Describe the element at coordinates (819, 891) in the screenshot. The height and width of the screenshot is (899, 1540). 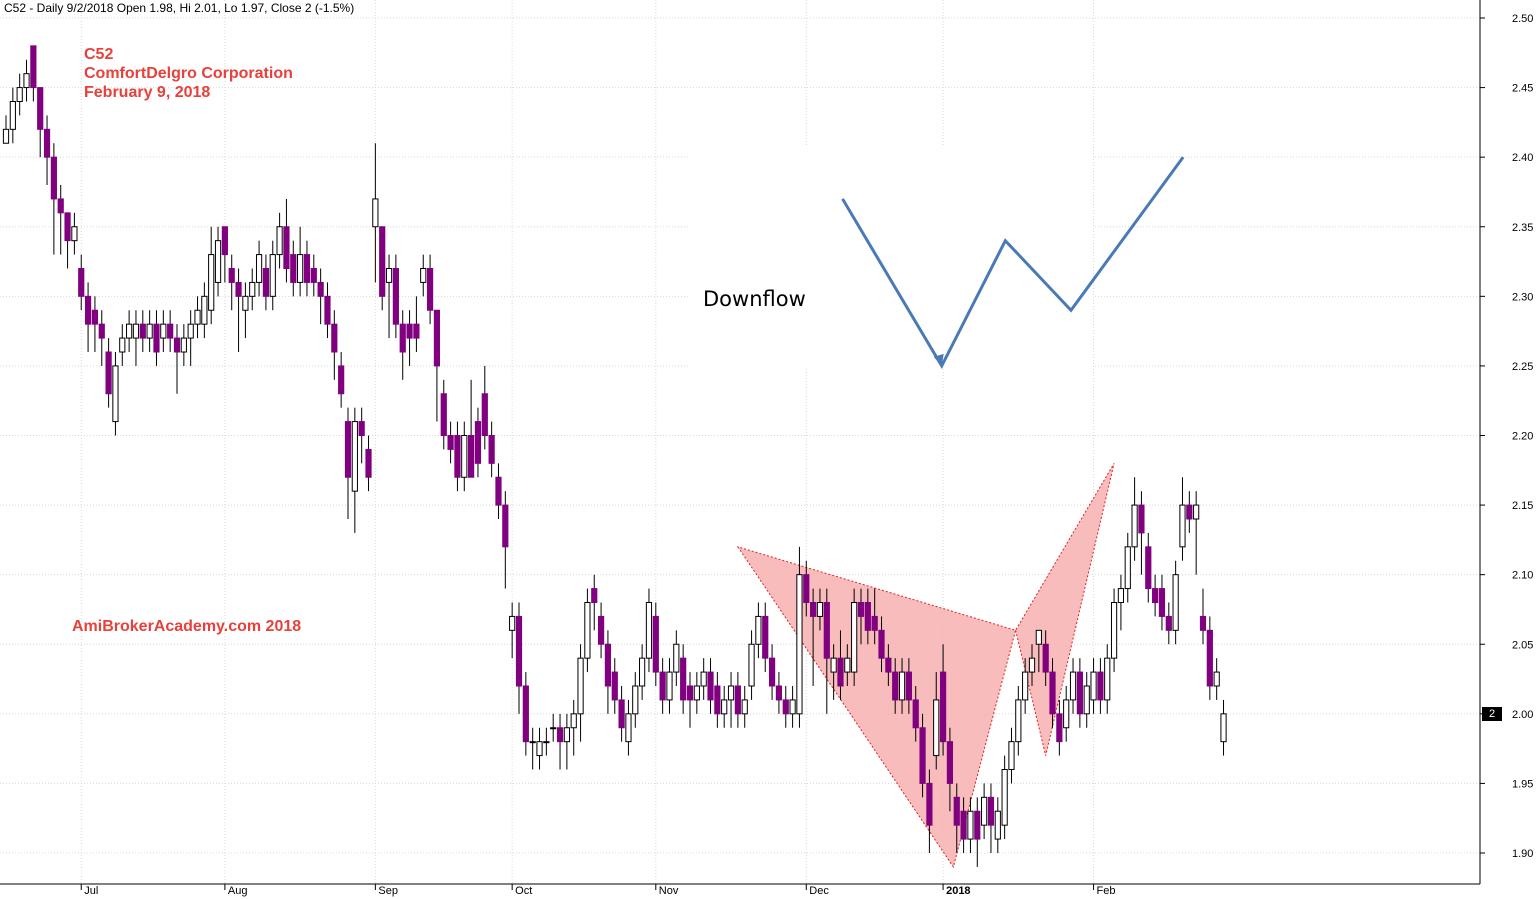
I see `x-tick-label: Dec` at that location.